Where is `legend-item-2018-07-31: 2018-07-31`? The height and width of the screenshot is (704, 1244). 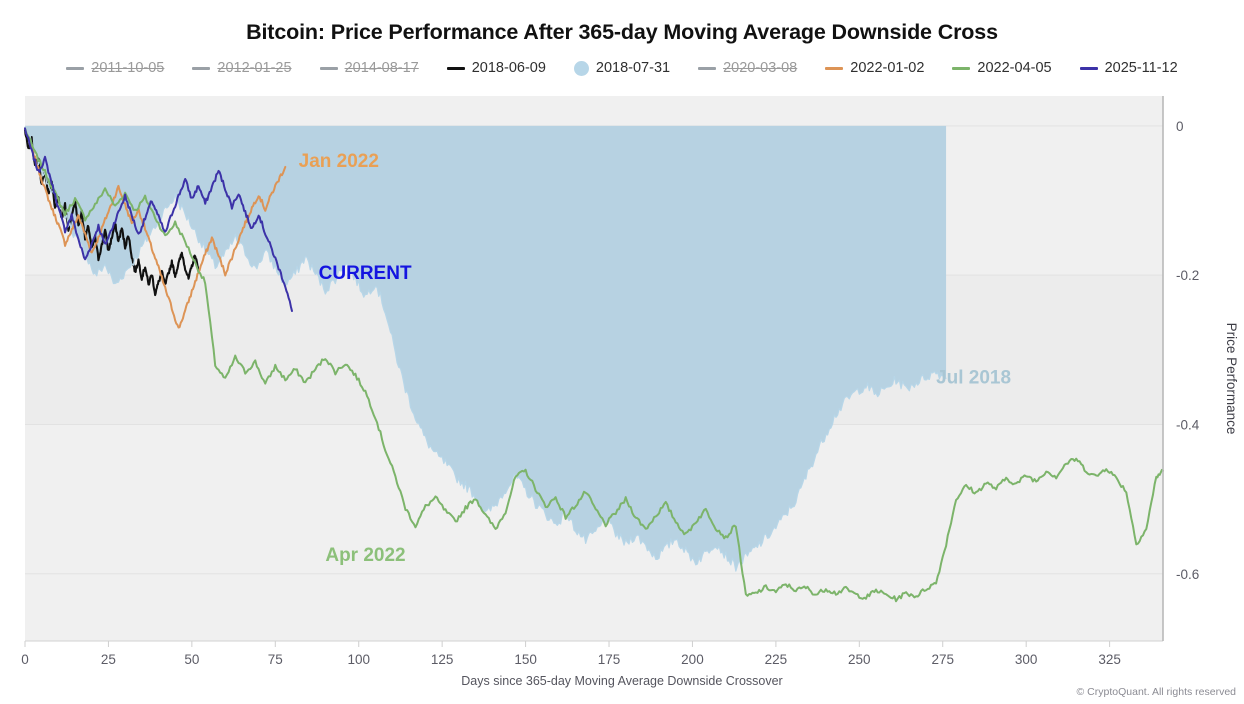 legend-item-2018-07-31: 2018-07-31 is located at coordinates (622, 68).